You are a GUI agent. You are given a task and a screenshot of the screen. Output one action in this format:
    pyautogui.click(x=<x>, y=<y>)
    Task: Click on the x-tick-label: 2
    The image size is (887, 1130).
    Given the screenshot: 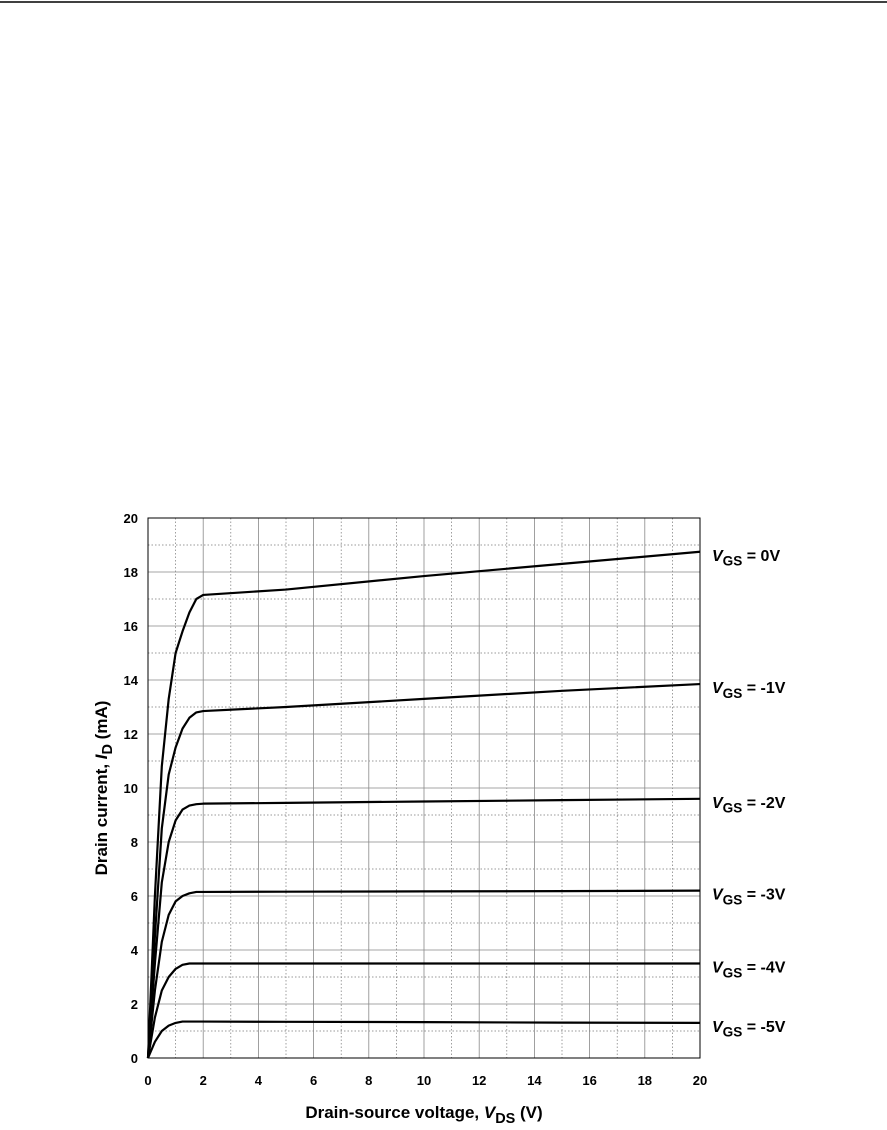 What is the action you would take?
    pyautogui.click(x=203, y=1080)
    